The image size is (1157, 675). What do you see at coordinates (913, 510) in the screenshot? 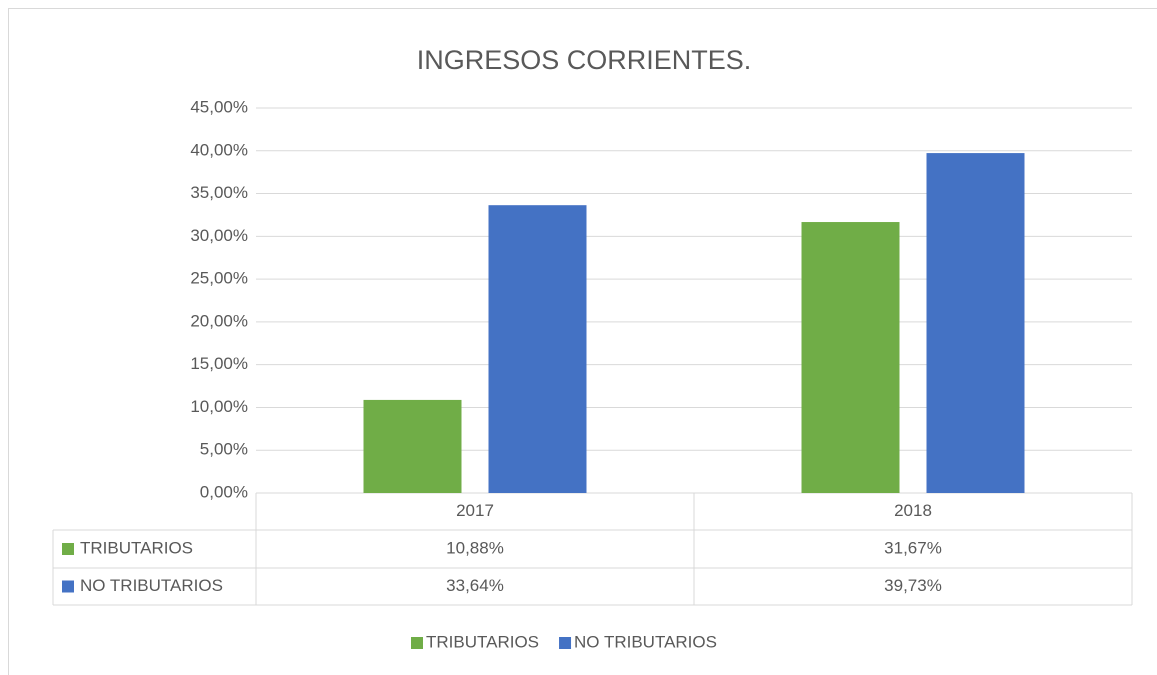
I see `x-tick-label: 2018` at bounding box center [913, 510].